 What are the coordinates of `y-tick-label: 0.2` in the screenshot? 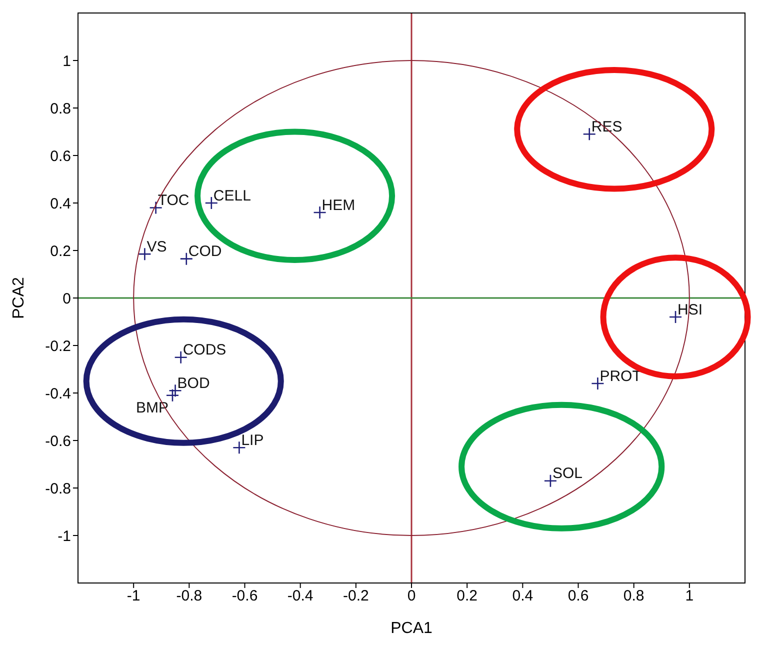 It's located at (60, 251).